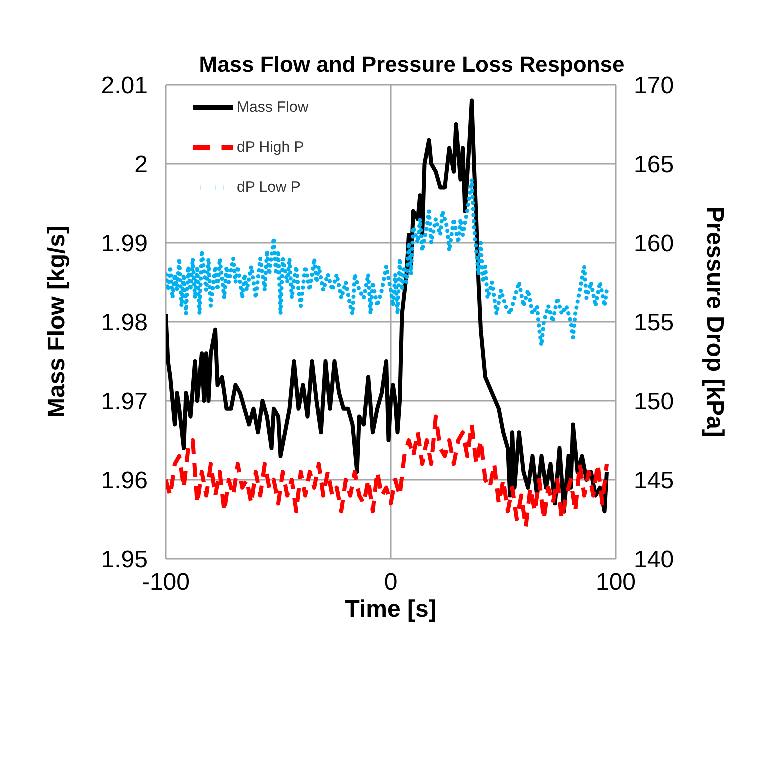  I want to click on y2-tick-label: 150, so click(654, 402).